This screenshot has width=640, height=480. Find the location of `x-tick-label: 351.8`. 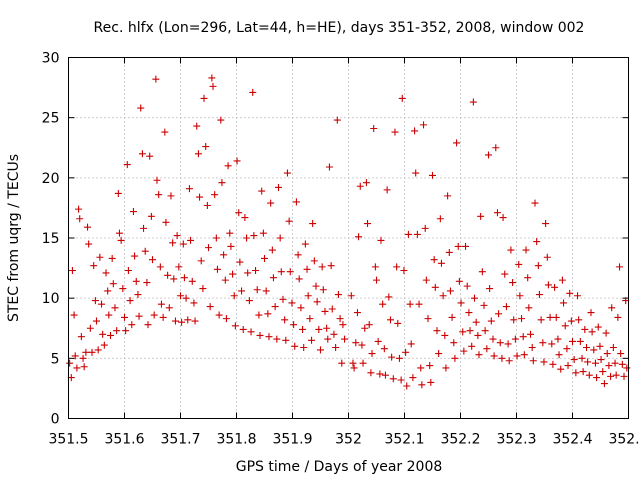

x-tick-label: 351.8 is located at coordinates (236, 440).